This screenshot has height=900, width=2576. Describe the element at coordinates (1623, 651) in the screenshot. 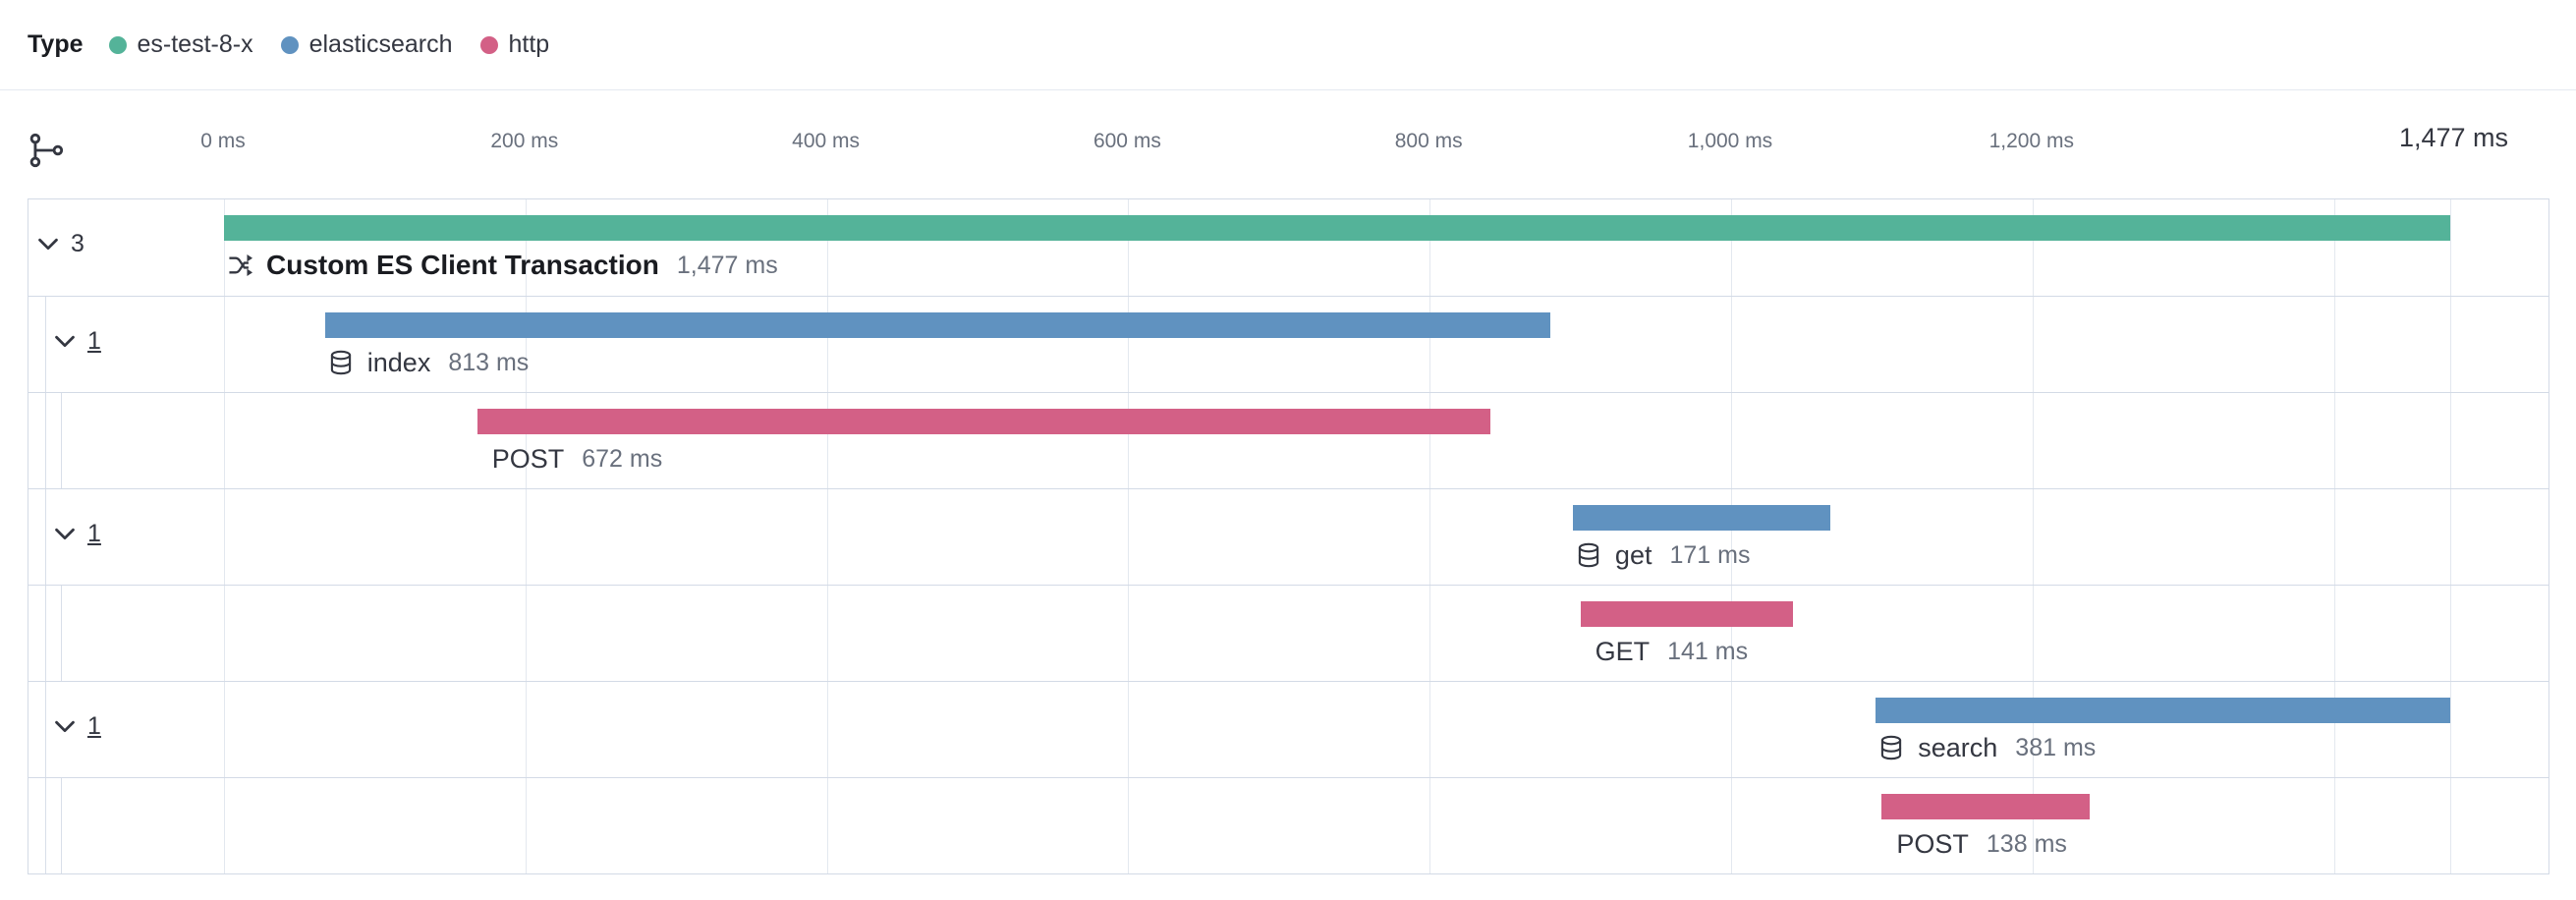

I see `item-name: GET` at that location.